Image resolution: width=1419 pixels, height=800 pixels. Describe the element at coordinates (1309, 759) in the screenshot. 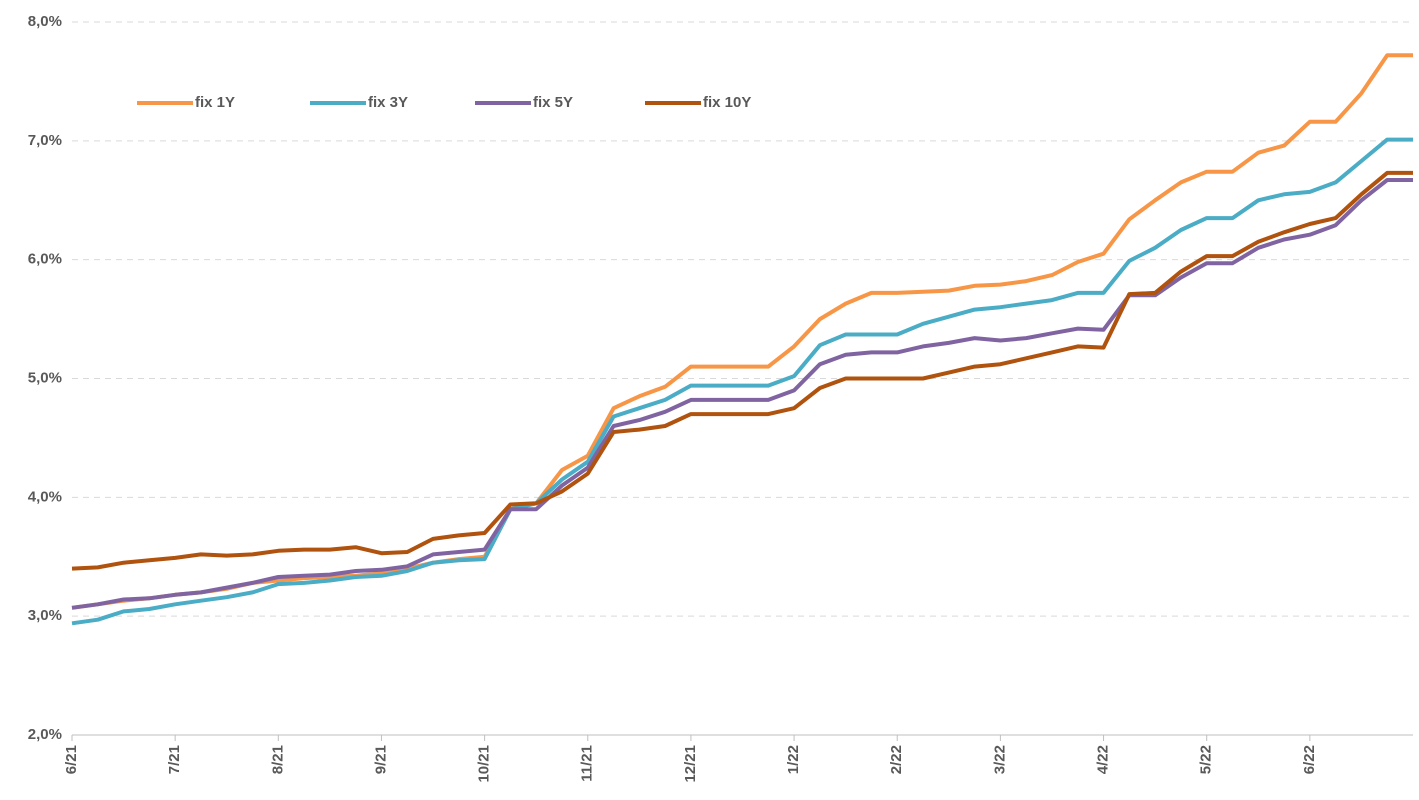

I see `x-tick-label: 6/22` at that location.